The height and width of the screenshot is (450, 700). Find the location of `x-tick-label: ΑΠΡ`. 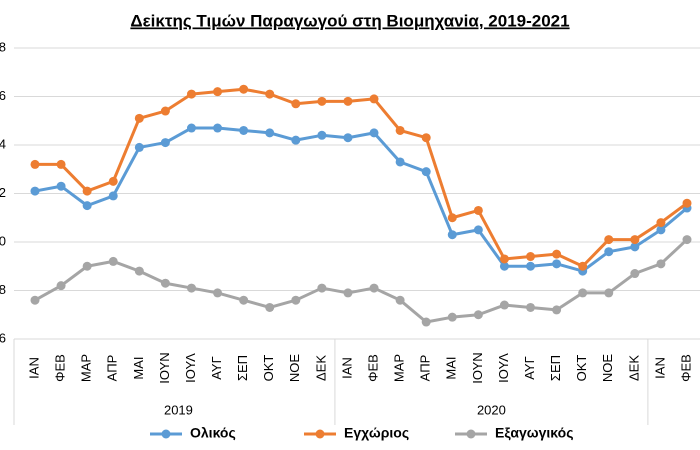

x-tick-label: ΑΠΡ is located at coordinates (425, 368).